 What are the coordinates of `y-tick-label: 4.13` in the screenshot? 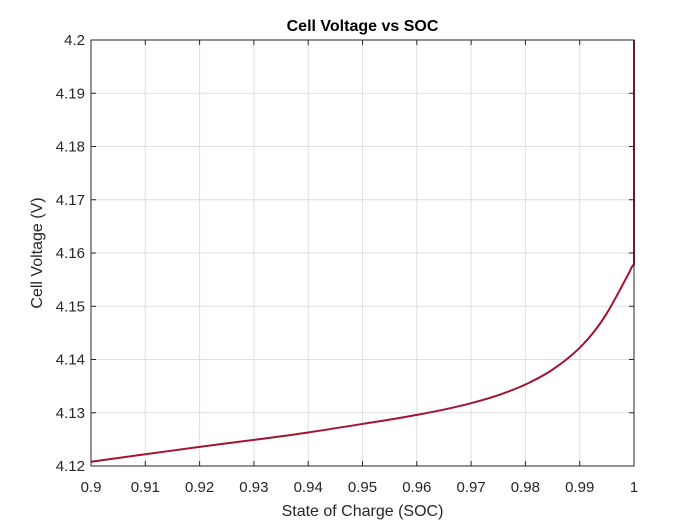 It's located at (70, 413).